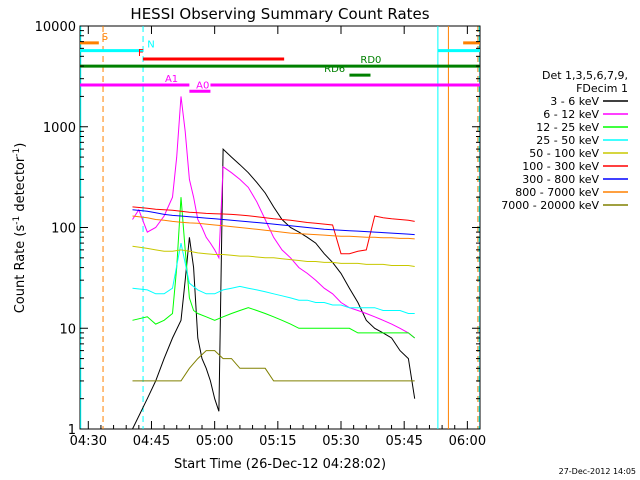  I want to click on x-tick-label-5: 05:45, so click(403, 441).